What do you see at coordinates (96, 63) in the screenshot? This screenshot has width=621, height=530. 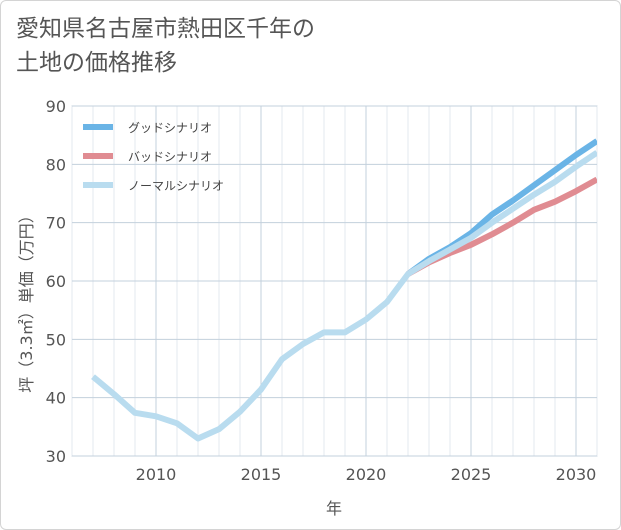 I see `chart-title-line-2: 土地の価格推移` at bounding box center [96, 63].